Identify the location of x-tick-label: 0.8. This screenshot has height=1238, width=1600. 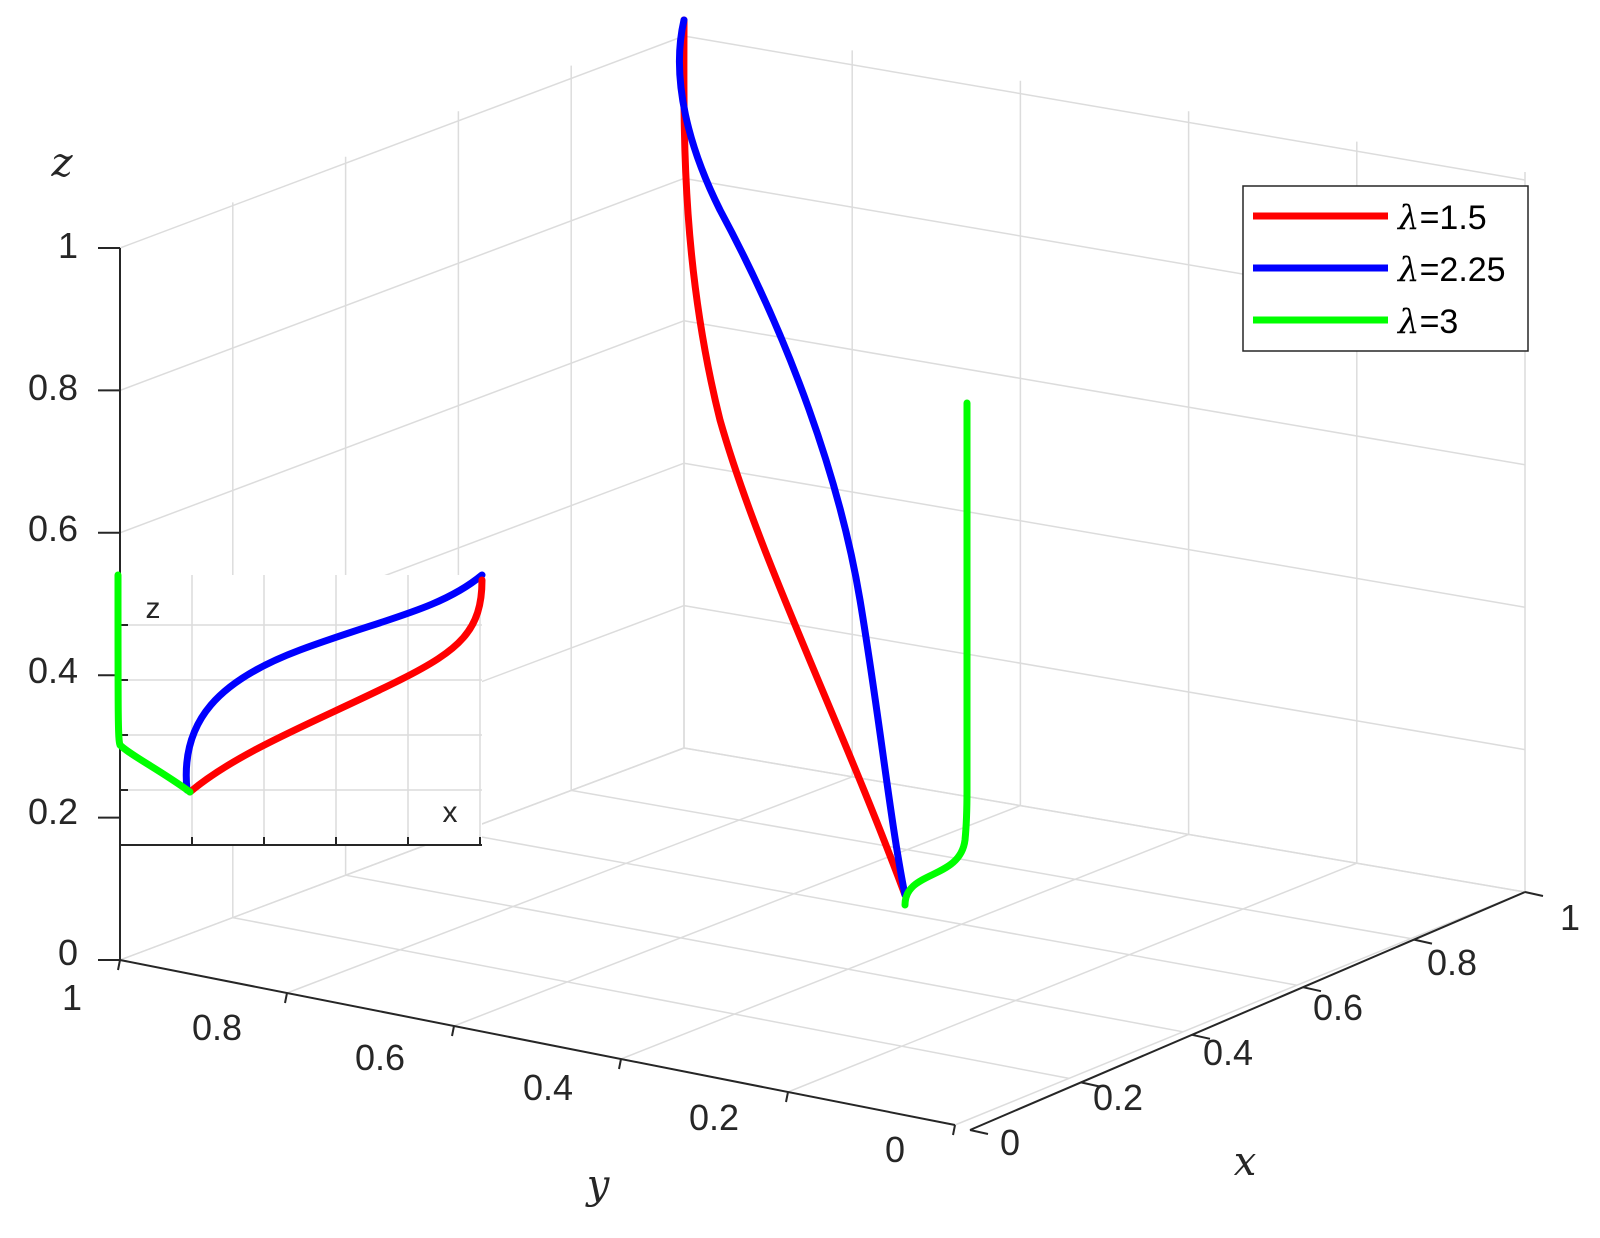
(1452, 962).